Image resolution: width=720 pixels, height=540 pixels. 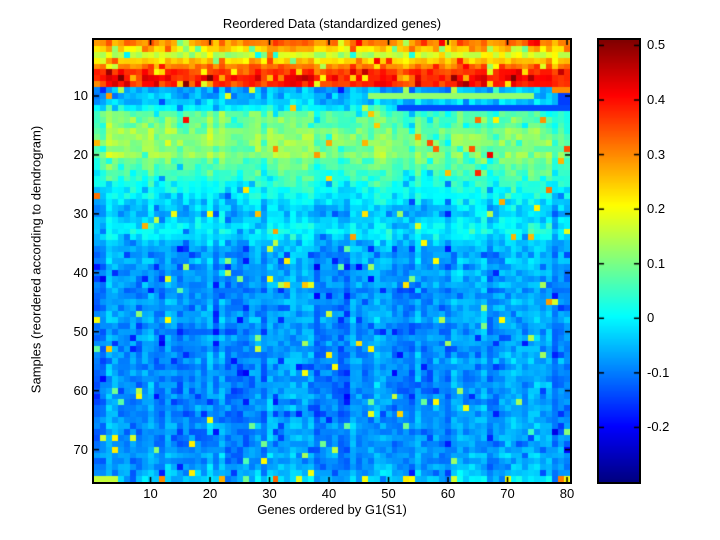 What do you see at coordinates (658, 427) in the screenshot?
I see `colorbar-tick-label: -0.2` at bounding box center [658, 427].